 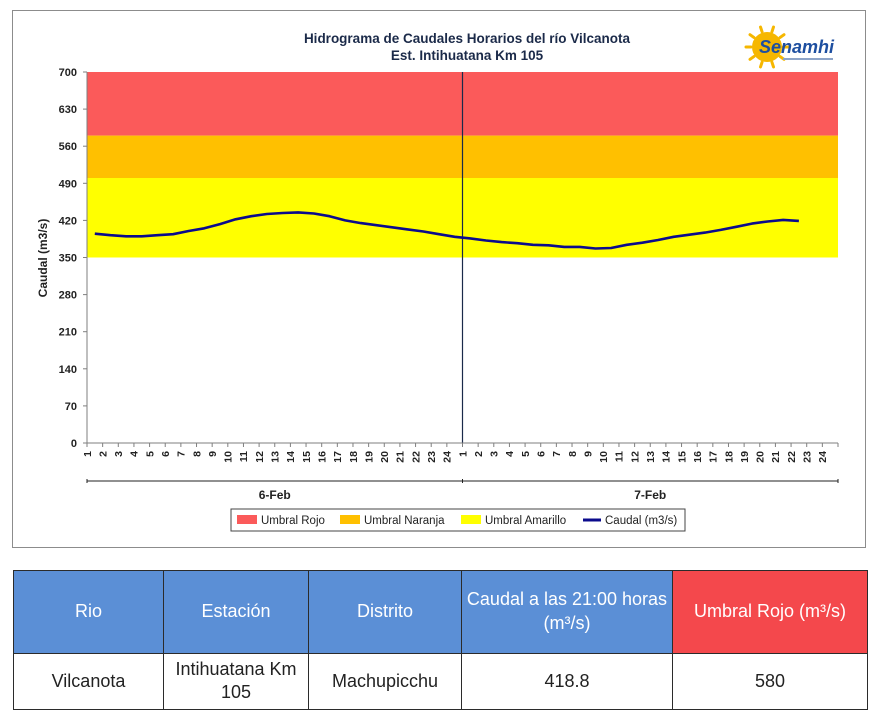 What do you see at coordinates (650, 495) in the screenshot?
I see `day-label: 7-Feb` at bounding box center [650, 495].